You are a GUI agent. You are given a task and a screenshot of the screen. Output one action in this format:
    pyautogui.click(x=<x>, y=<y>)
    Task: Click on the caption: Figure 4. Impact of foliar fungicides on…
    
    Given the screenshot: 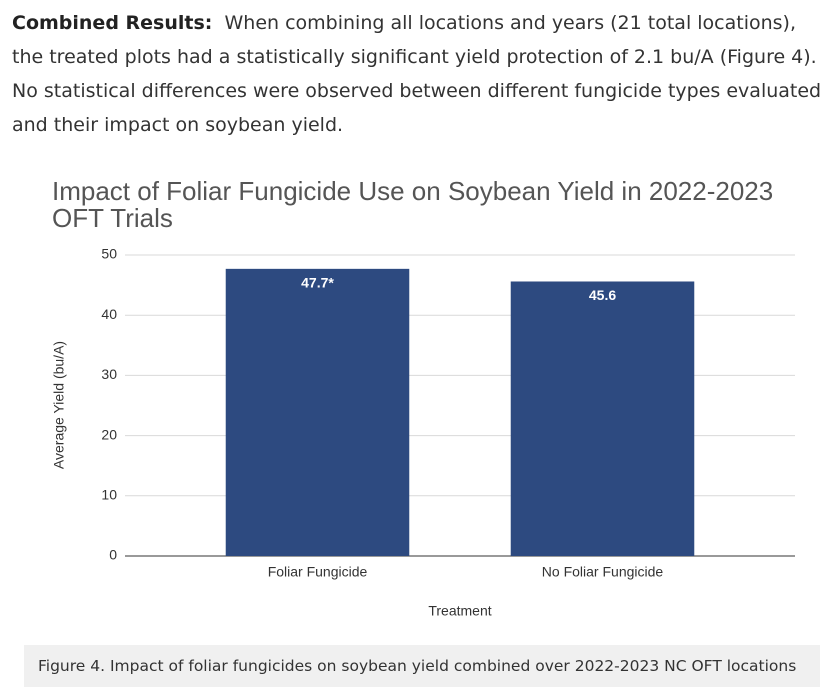 What is the action you would take?
    pyautogui.click(x=422, y=666)
    